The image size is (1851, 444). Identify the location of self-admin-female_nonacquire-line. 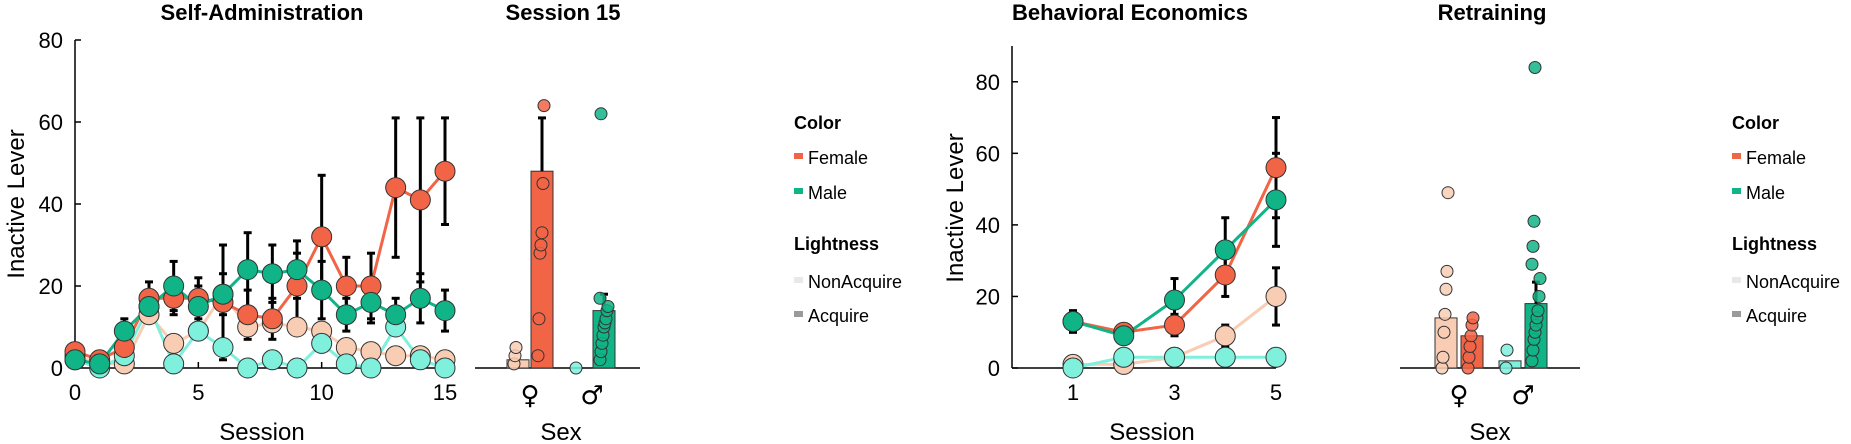
(260, 328).